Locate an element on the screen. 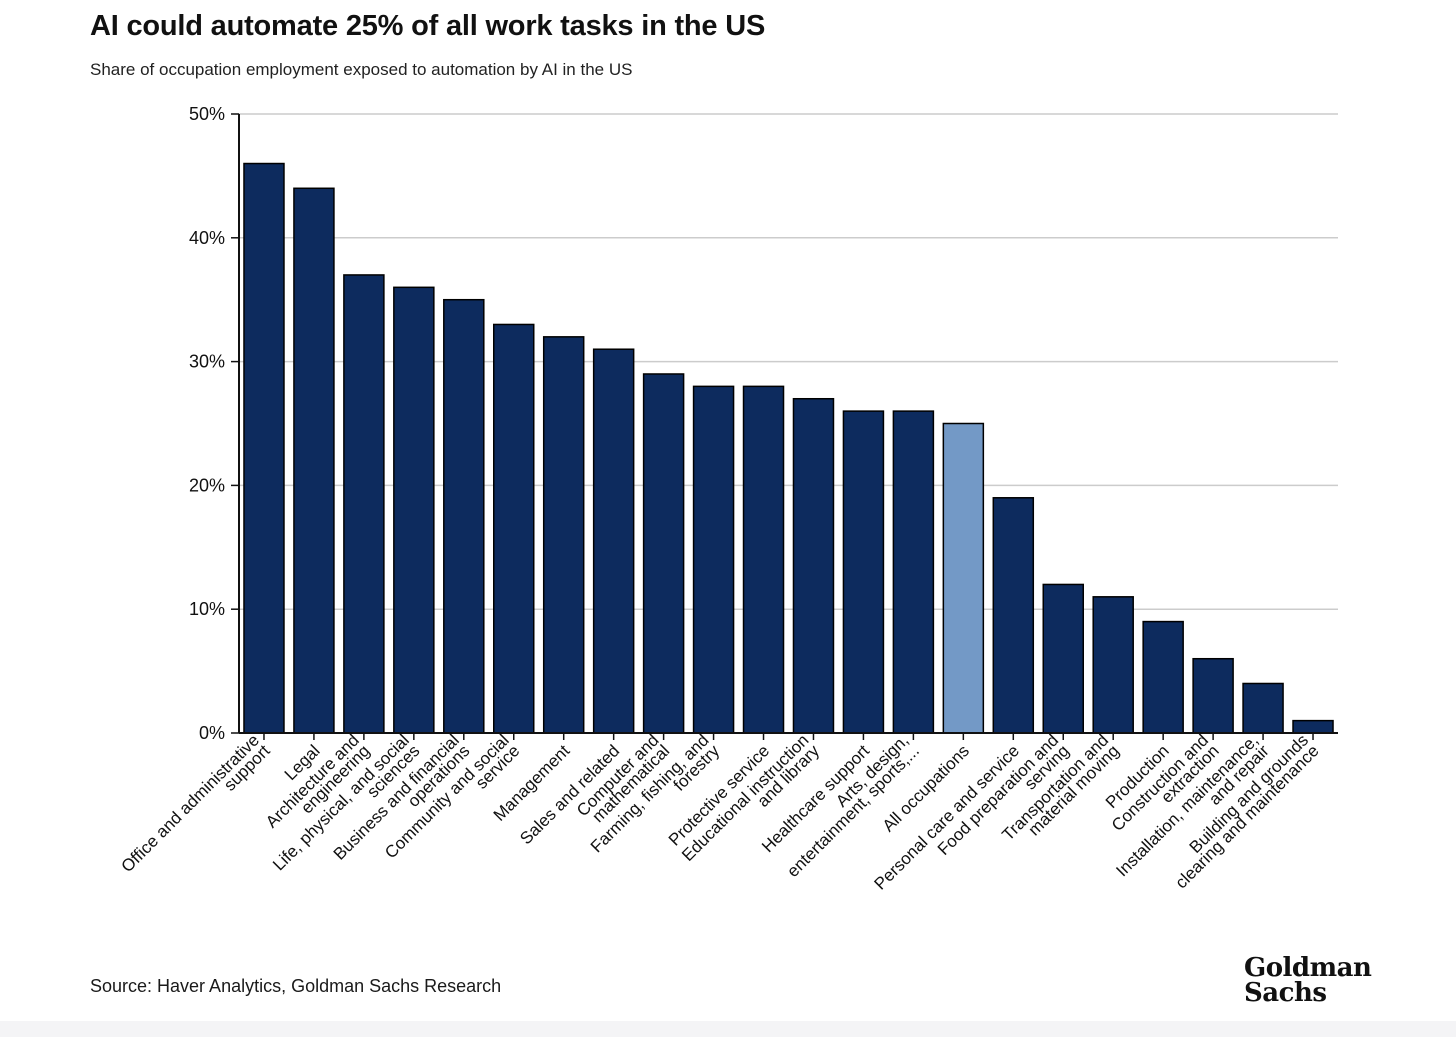  y-tick-label: 30% is located at coordinates (207, 362).